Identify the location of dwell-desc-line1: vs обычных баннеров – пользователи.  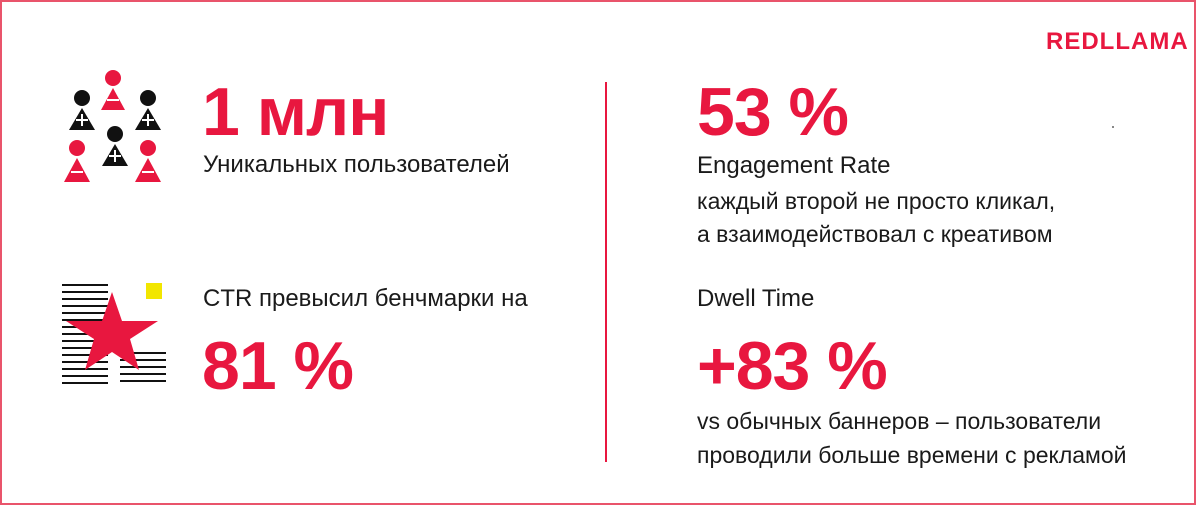
(899, 421).